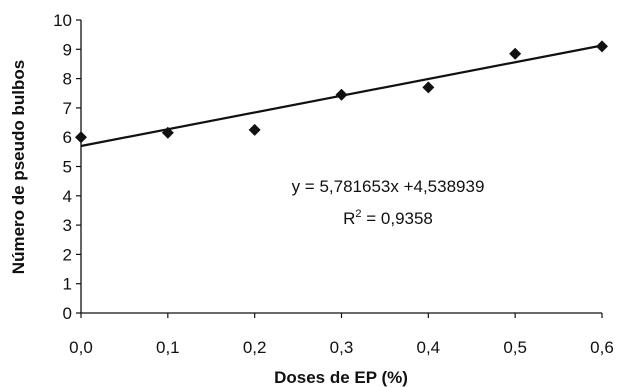  What do you see at coordinates (255, 347) in the screenshot?
I see `x-tick-label: 0,2` at bounding box center [255, 347].